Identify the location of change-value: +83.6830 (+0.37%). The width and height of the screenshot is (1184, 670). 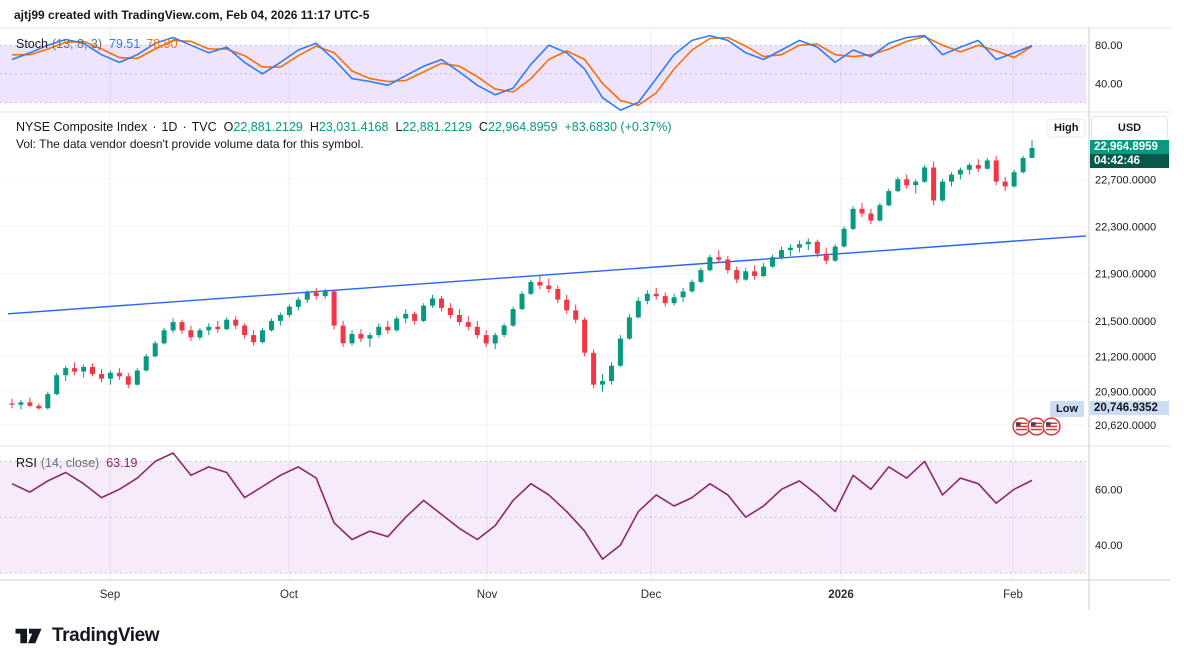
(618, 127).